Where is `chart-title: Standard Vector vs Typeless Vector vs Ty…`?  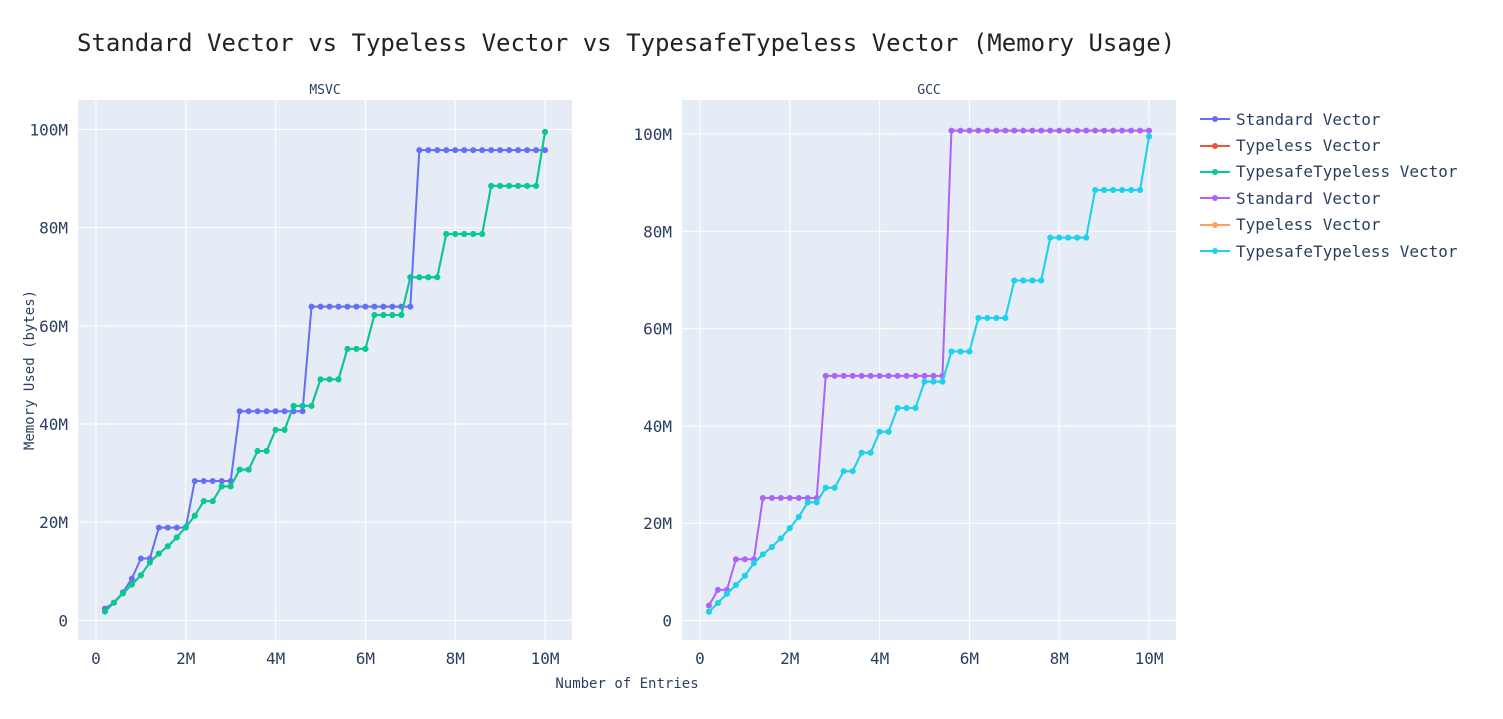 chart-title: Standard Vector vs Typeless Vector vs Ty… is located at coordinates (626, 43).